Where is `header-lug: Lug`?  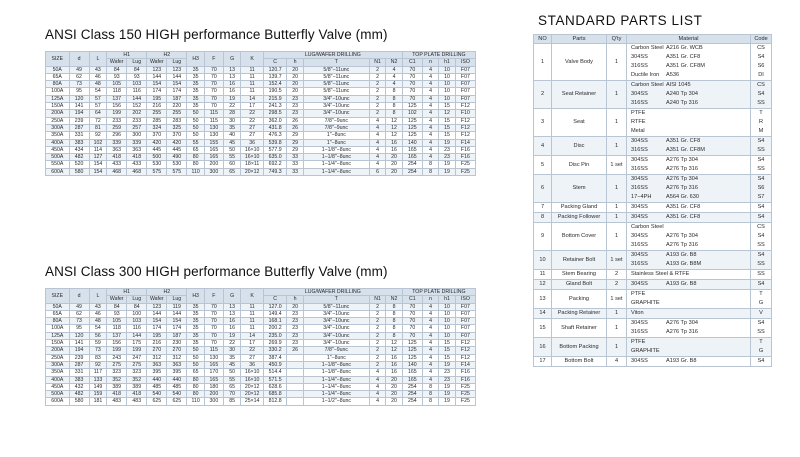 header-lug: Lug is located at coordinates (137, 62).